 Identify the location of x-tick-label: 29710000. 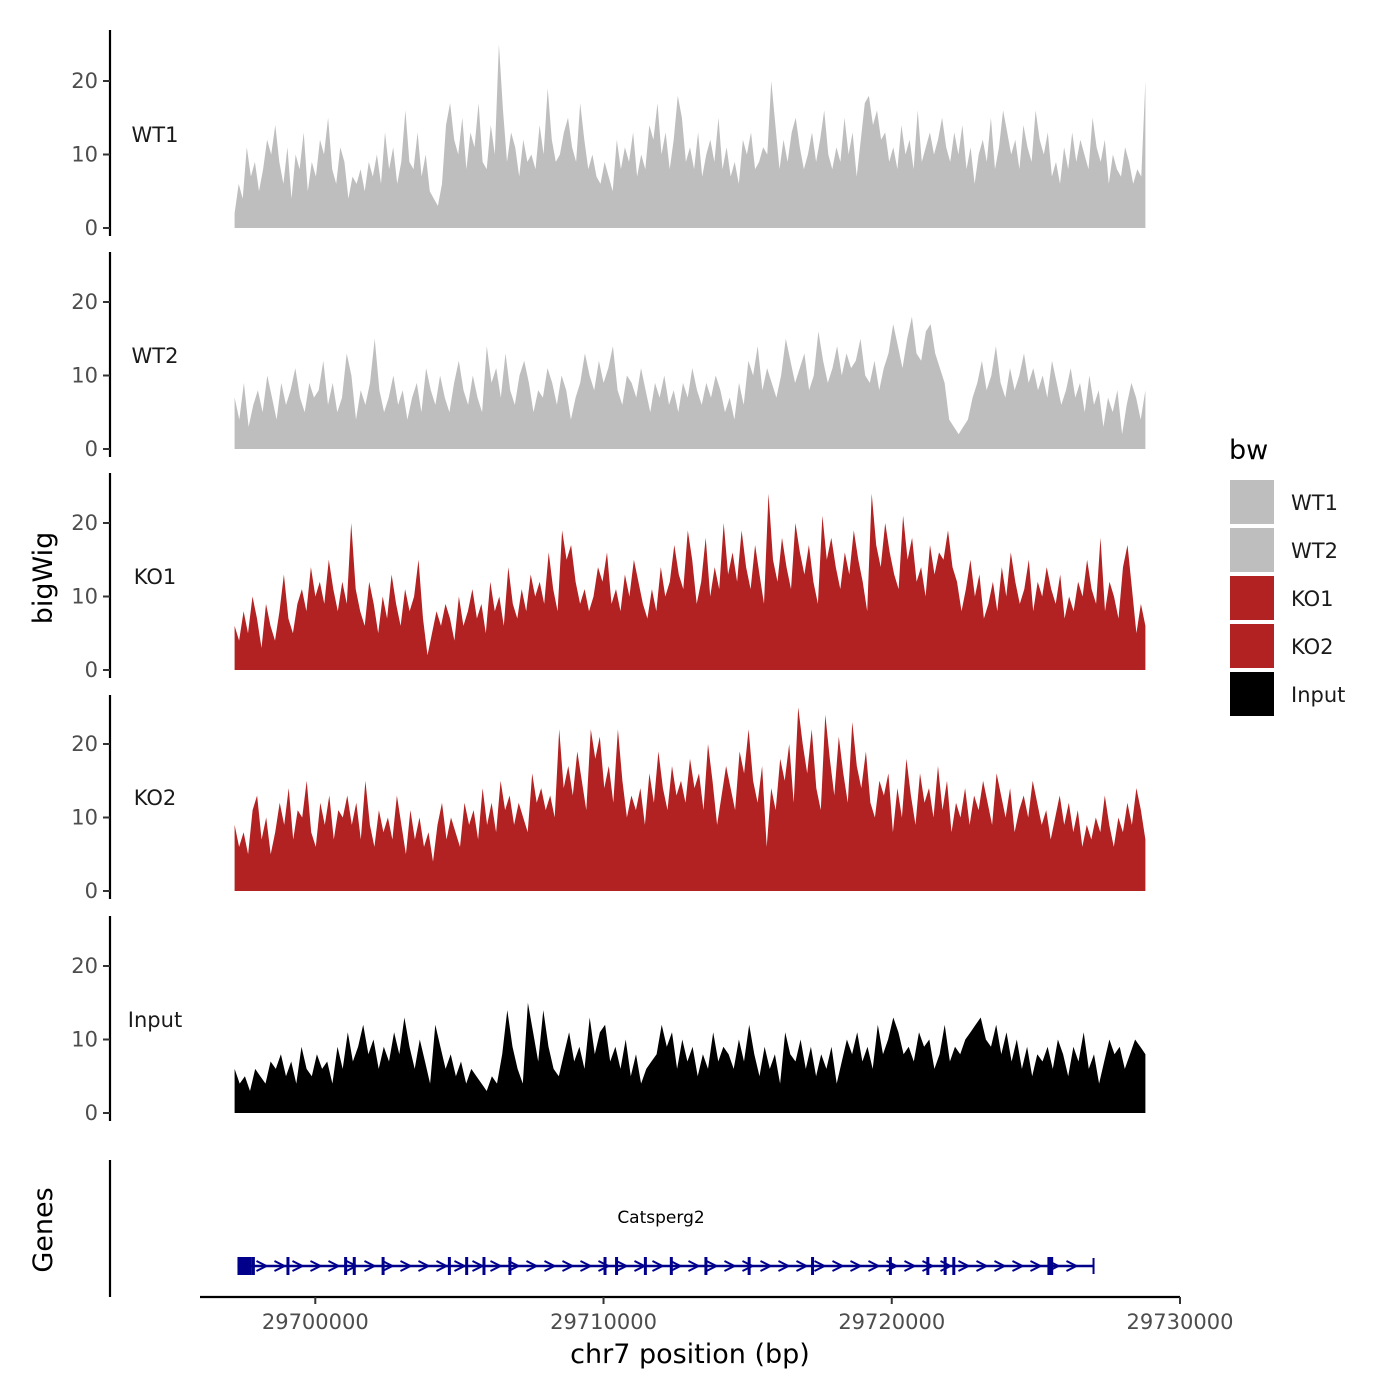
(603, 1322).